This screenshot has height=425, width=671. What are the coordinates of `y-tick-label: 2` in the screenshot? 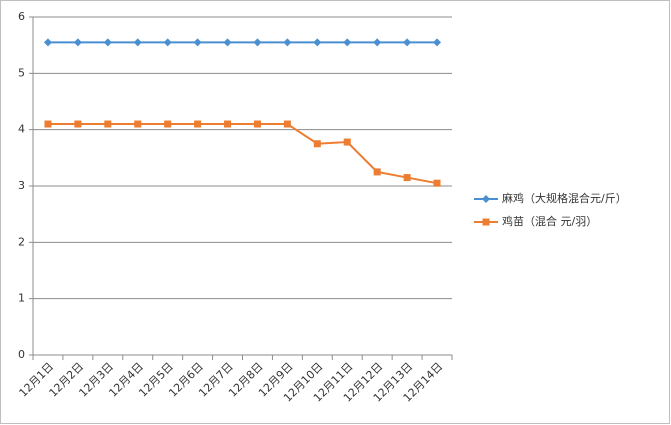 It's located at (21, 241).